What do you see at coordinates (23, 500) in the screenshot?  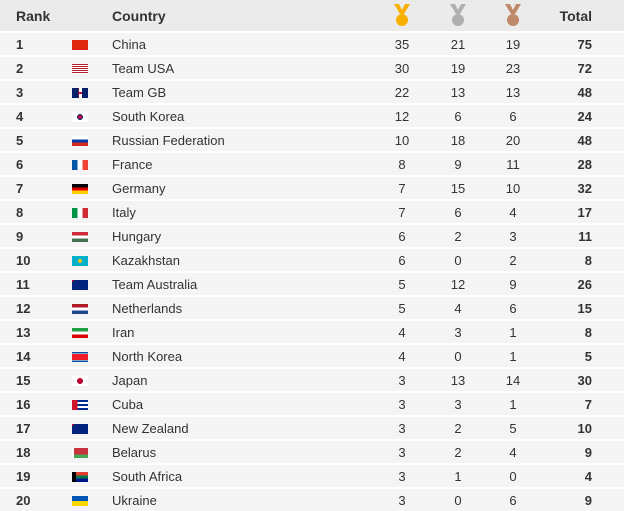 I see `rank-cell: 20` at bounding box center [23, 500].